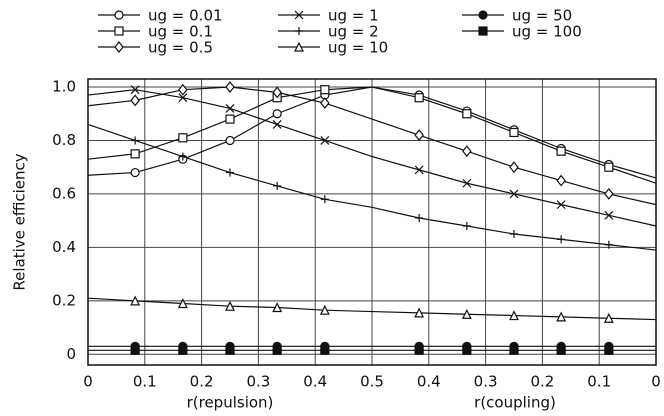  I want to click on legend-label: ug = 50, so click(542, 16).